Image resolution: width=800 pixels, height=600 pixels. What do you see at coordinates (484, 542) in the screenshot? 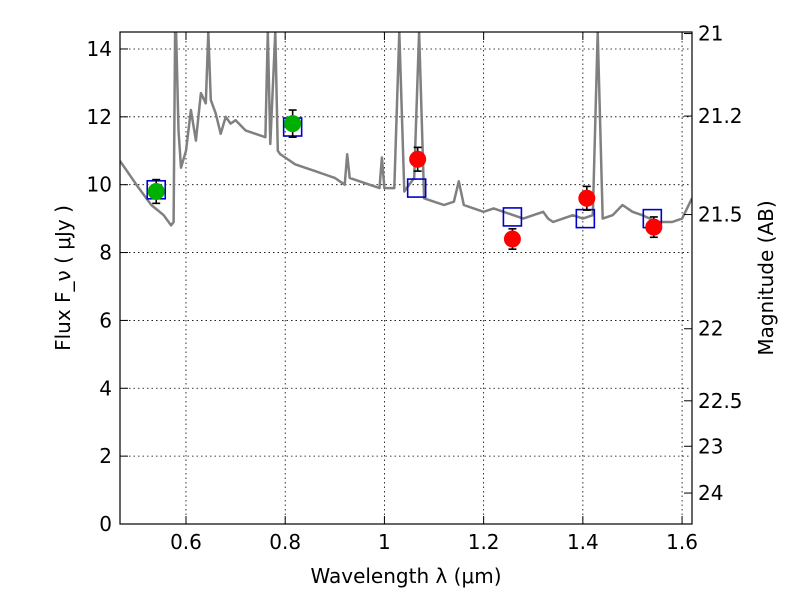
I see `x-tick-label: 1.2` at bounding box center [484, 542].